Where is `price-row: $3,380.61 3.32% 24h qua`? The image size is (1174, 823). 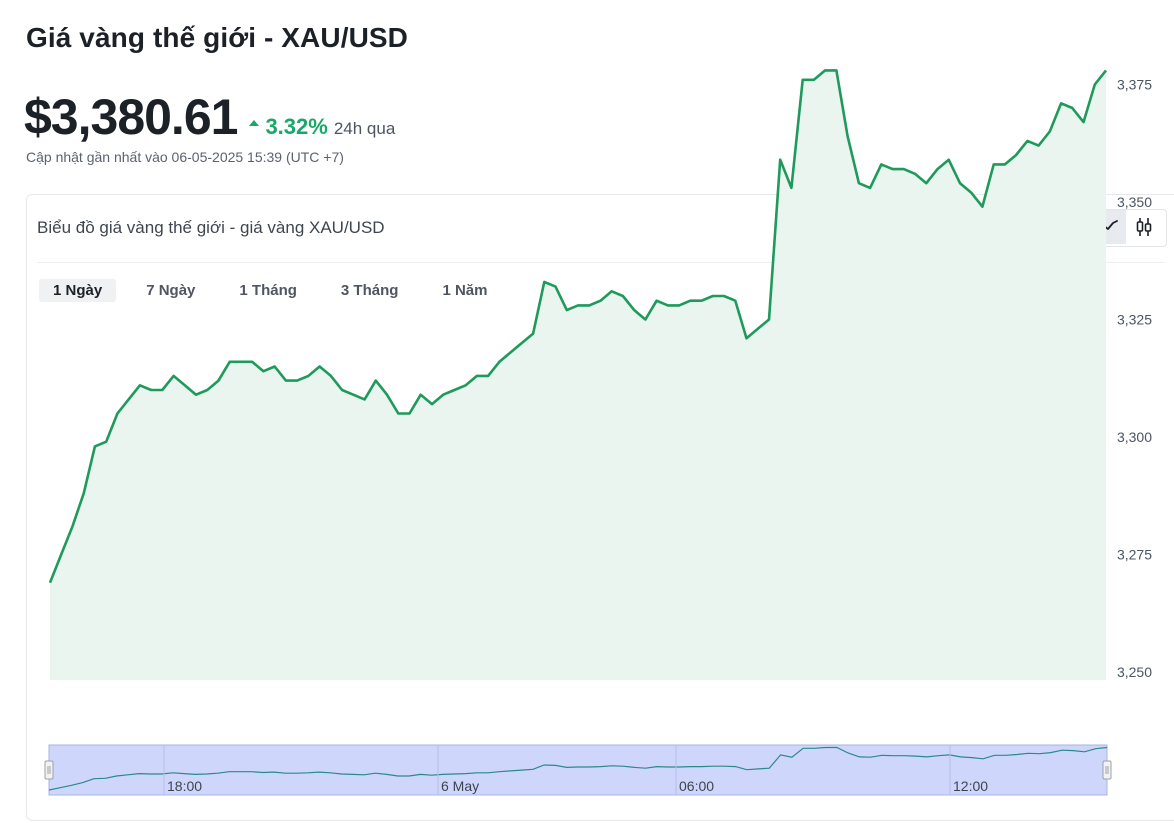 price-row: $3,380.61 3.32% 24h qua is located at coordinates (209, 117).